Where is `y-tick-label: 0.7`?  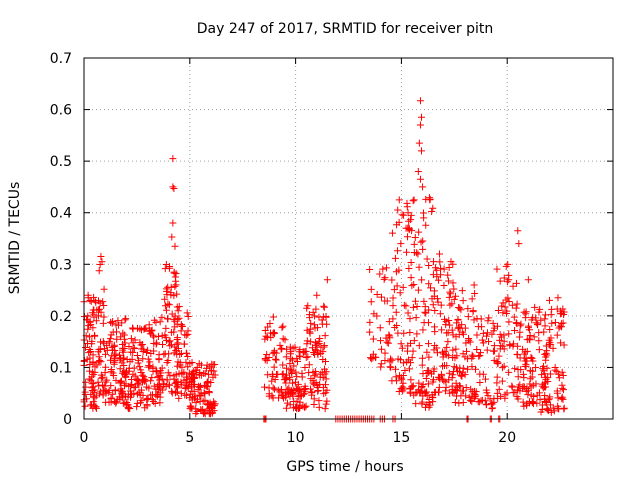
y-tick-label: 0.7 is located at coordinates (61, 59).